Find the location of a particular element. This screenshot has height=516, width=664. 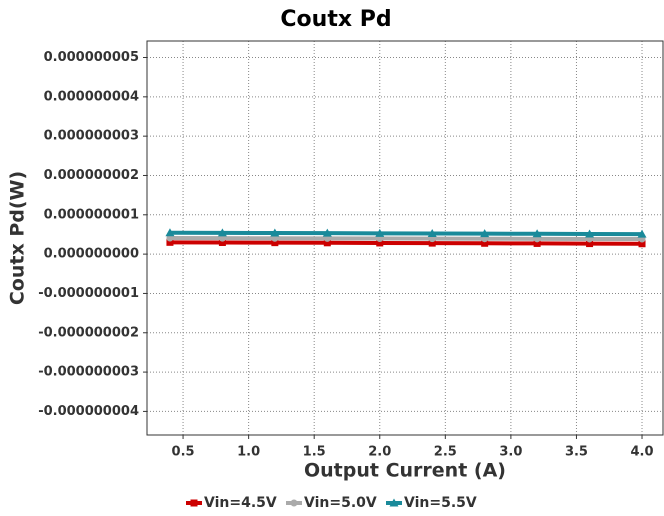

x-axis-label: Output Current (A) is located at coordinates (405, 471).